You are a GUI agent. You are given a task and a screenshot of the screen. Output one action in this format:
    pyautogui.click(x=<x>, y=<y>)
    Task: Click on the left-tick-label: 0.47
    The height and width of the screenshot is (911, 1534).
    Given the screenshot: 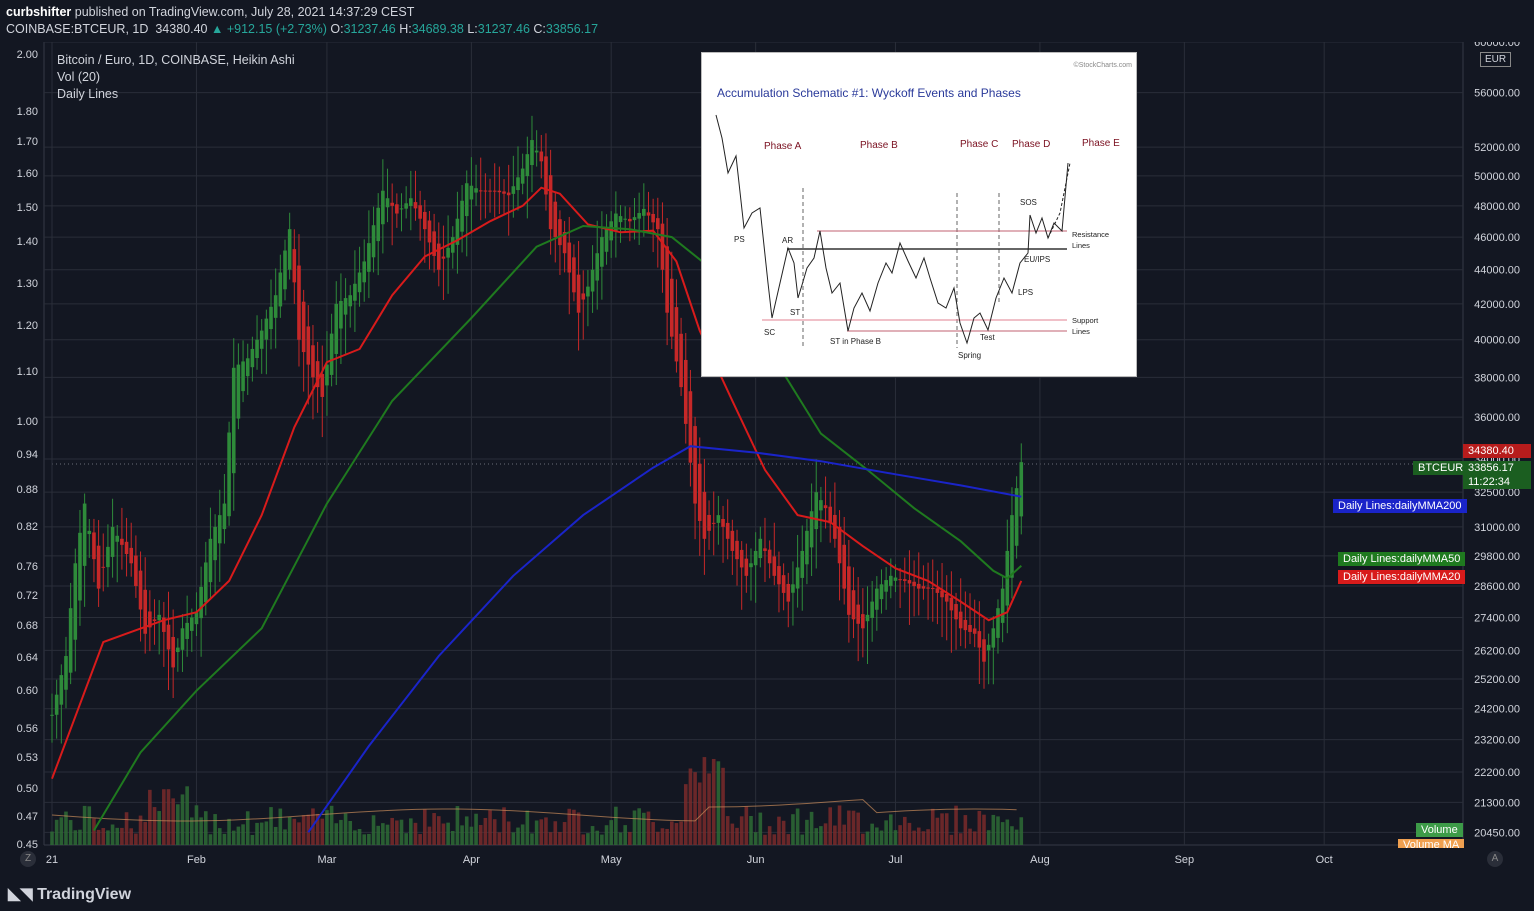 What is the action you would take?
    pyautogui.click(x=27, y=817)
    